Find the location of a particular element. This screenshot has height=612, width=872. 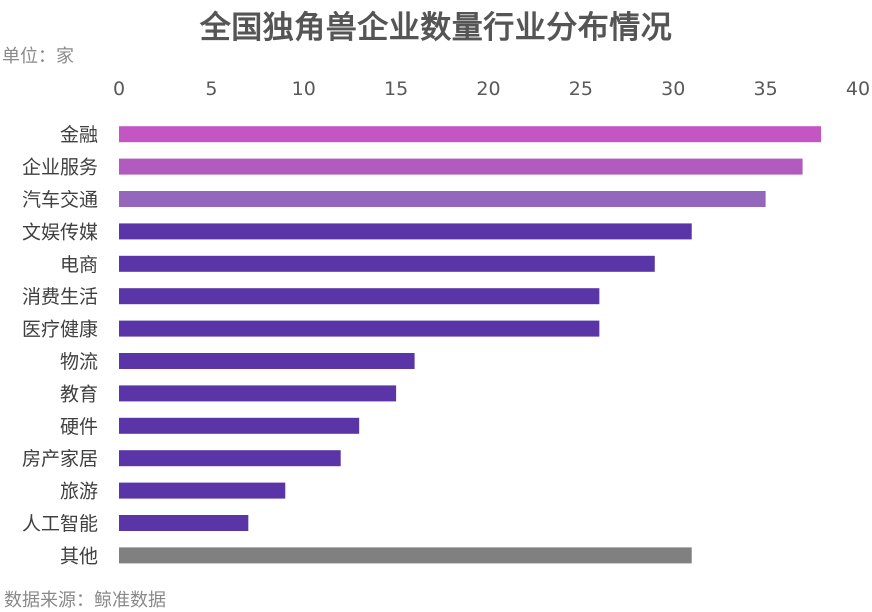

category-label: 医疗健康 is located at coordinates (60, 330).